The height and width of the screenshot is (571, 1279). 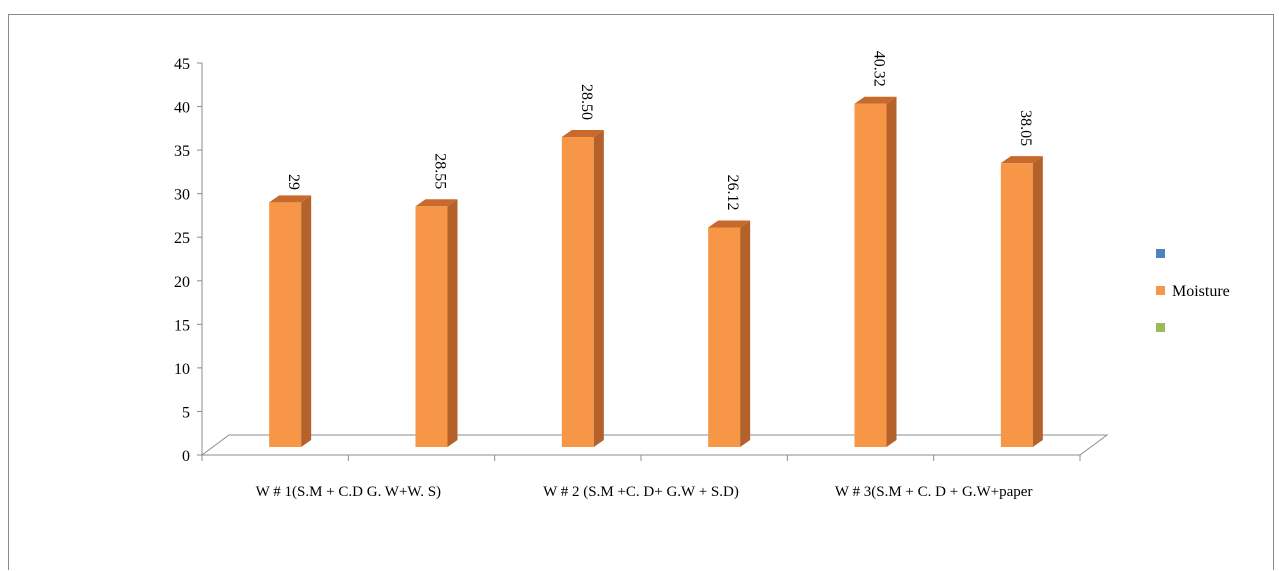 I want to click on y-tick-label: 45, so click(x=182, y=64).